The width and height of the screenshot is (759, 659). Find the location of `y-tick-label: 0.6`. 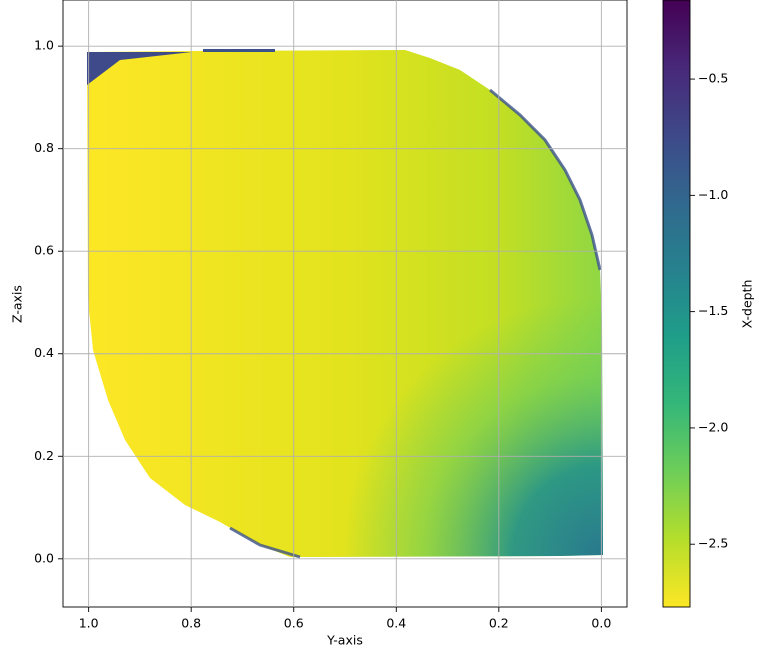

y-tick-label: 0.6 is located at coordinates (44, 250).